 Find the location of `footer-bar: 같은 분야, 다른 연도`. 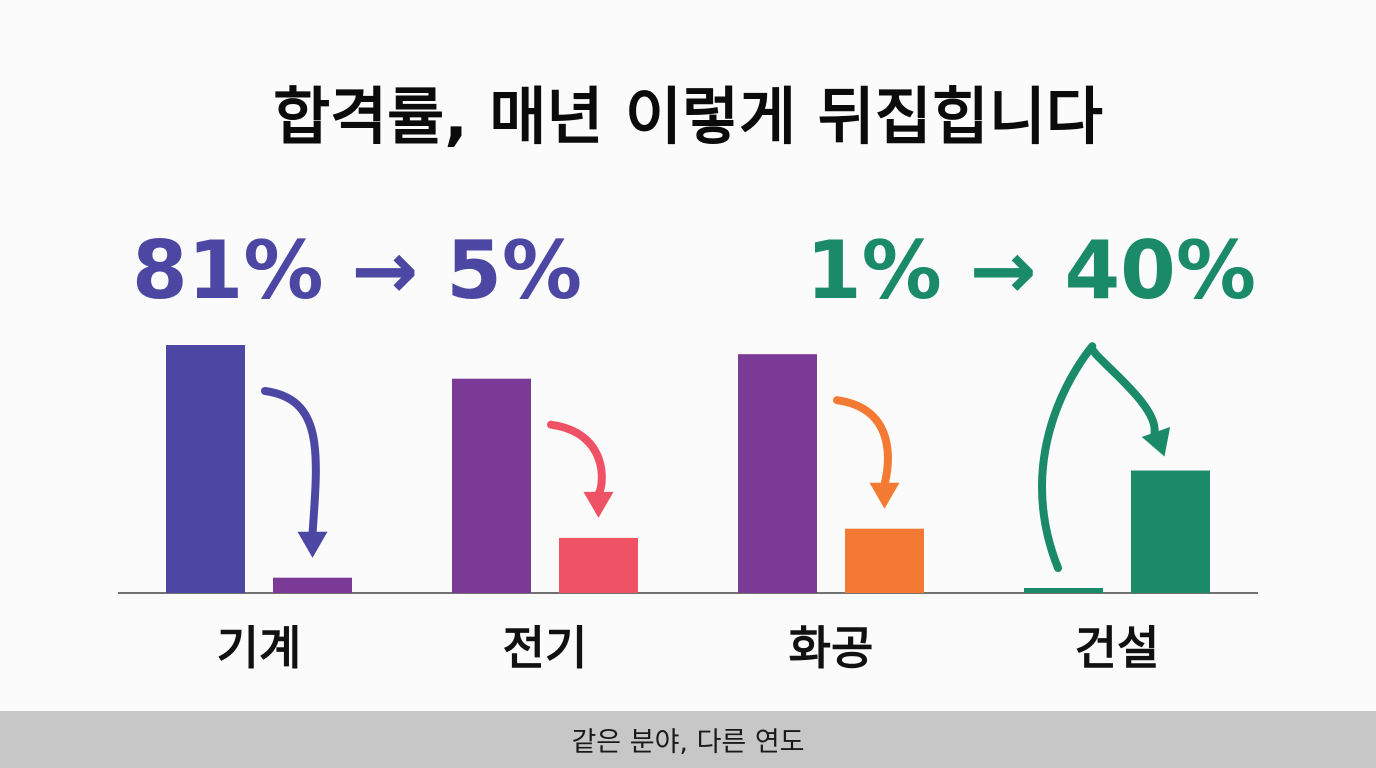

footer-bar: 같은 분야, 다른 연도 is located at coordinates (688, 739).